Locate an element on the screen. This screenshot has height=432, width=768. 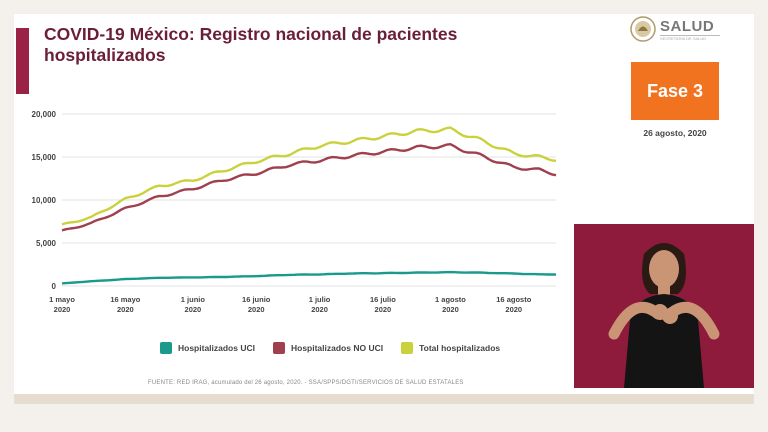
legend-label-total: Total hospitalizados is located at coordinates (460, 348).